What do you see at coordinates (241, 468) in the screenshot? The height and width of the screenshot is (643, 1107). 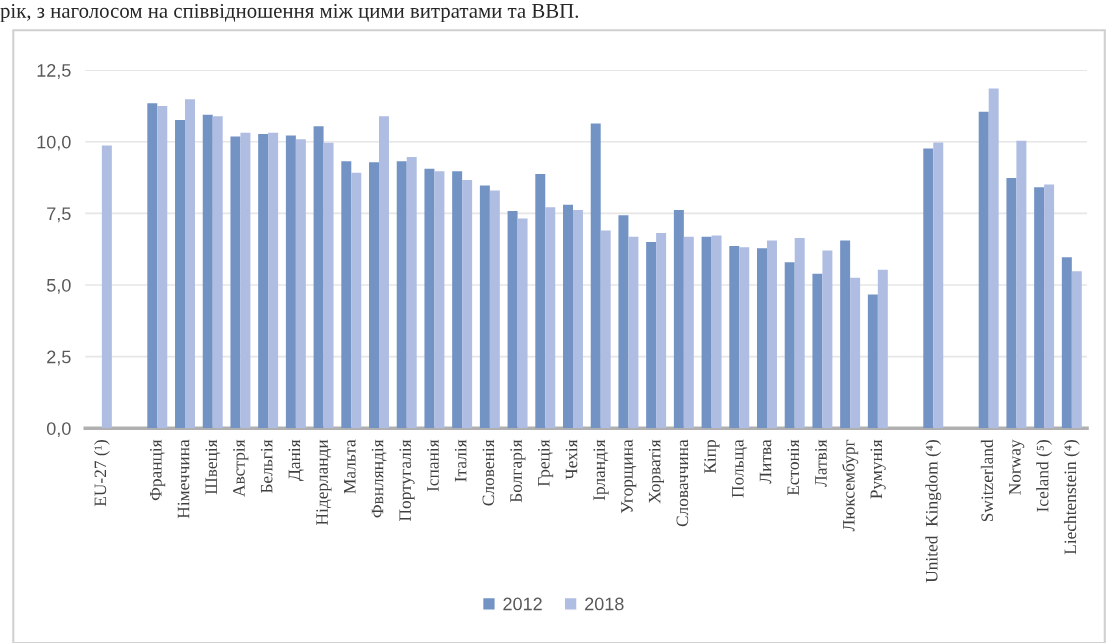 I see `x-tick-label: Австрія` at bounding box center [241, 468].